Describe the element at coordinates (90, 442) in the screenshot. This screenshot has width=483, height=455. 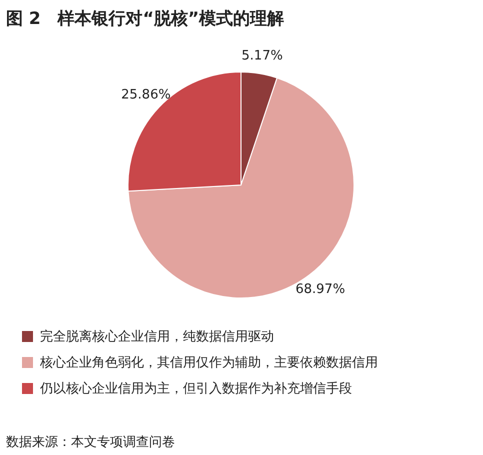
I see `source-note: 数据来源：本文专项调查问卷` at that location.